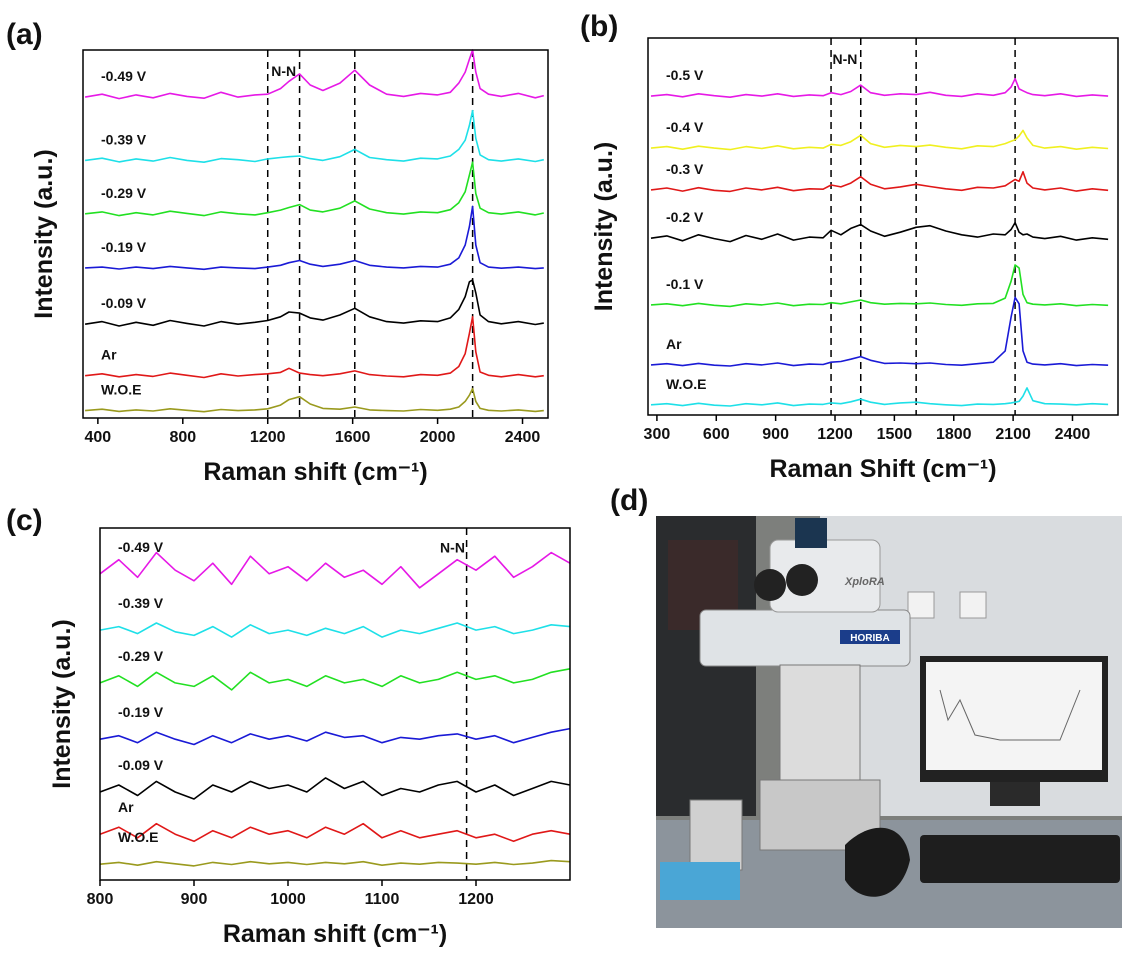 This screenshot has width=1123, height=974. Describe the element at coordinates (685, 217) in the screenshot. I see `series-label: -0.2 V` at that location.